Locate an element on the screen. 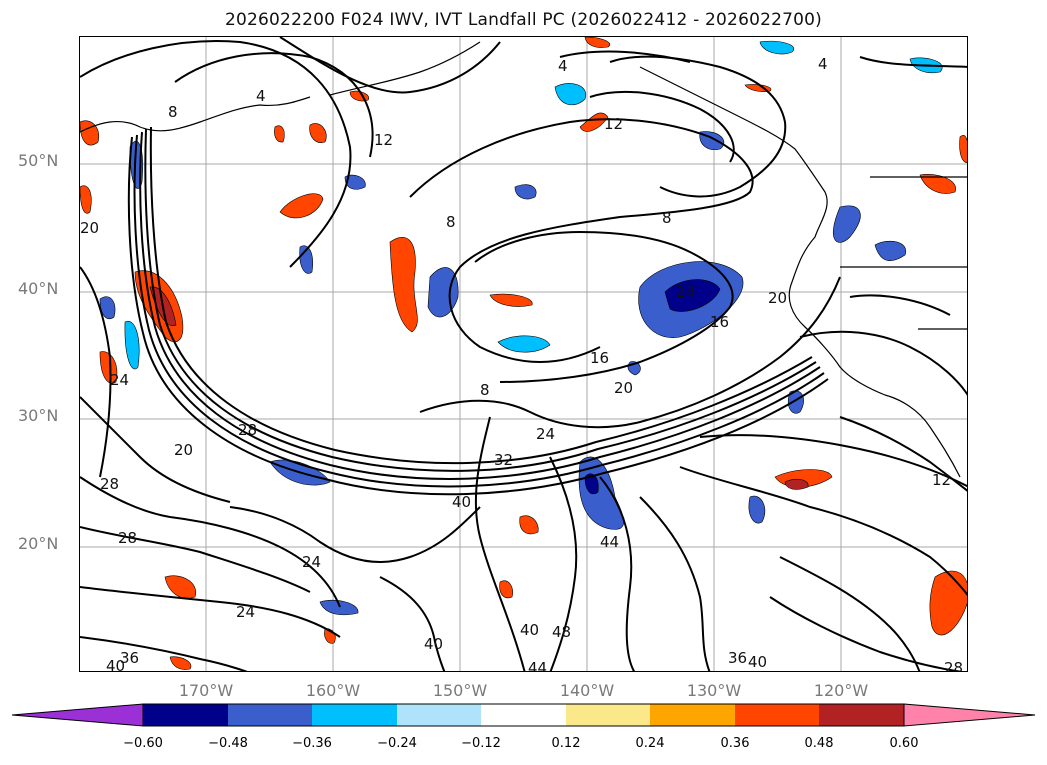 Image resolution: width=1047 pixels, height=765 pixels. contour-label-20a: 20 is located at coordinates (777, 298).